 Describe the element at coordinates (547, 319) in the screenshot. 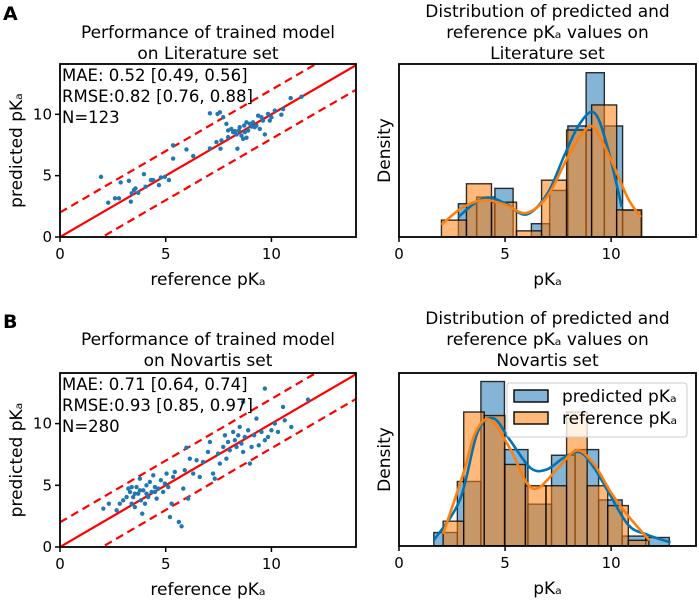

I see `chart-title-line: Distribution of predicted and` at that location.